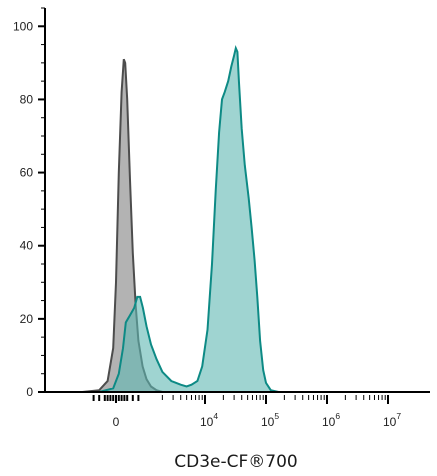 This screenshot has height=476, width=437. What do you see at coordinates (29, 203) in the screenshot?
I see `y-axis: 0 20 40 60 80 100` at bounding box center [29, 203].